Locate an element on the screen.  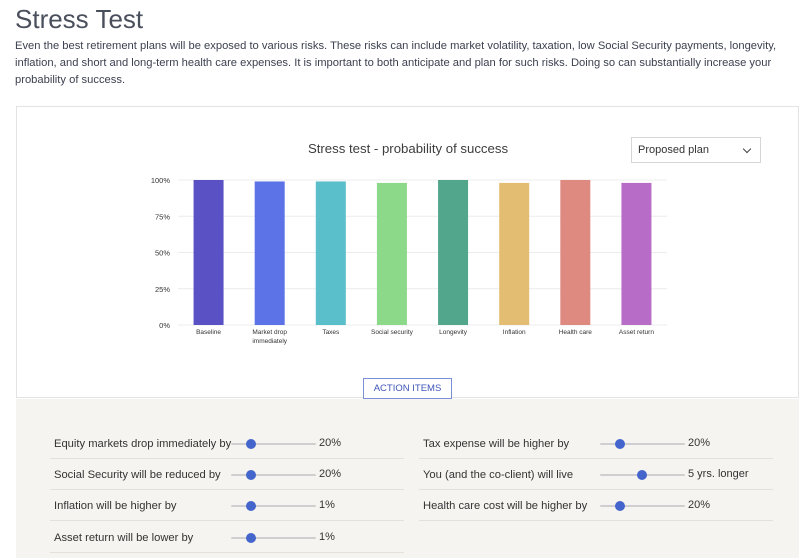
stress-control-row: Inflation will be higher by 1% is located at coordinates (407, 513).